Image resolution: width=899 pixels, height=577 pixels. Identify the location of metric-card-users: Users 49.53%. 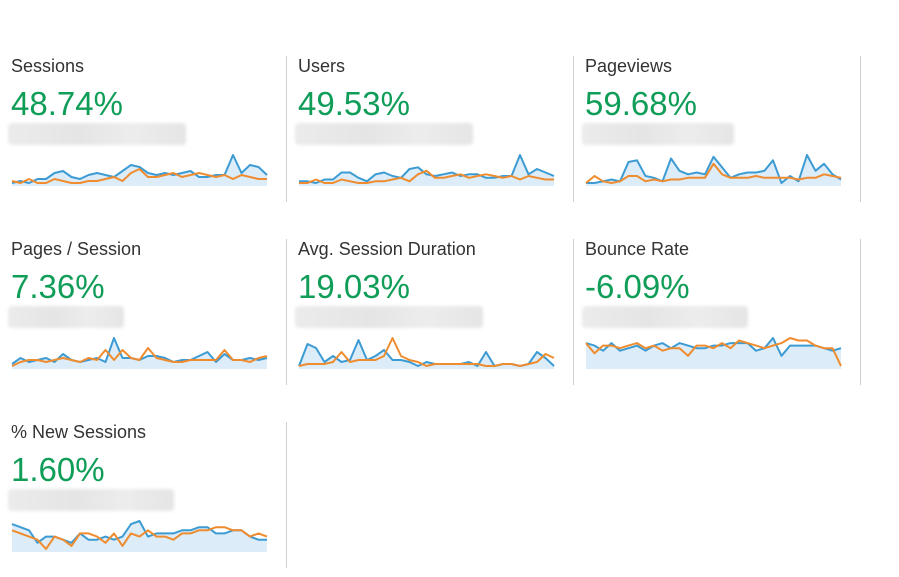
(430, 129).